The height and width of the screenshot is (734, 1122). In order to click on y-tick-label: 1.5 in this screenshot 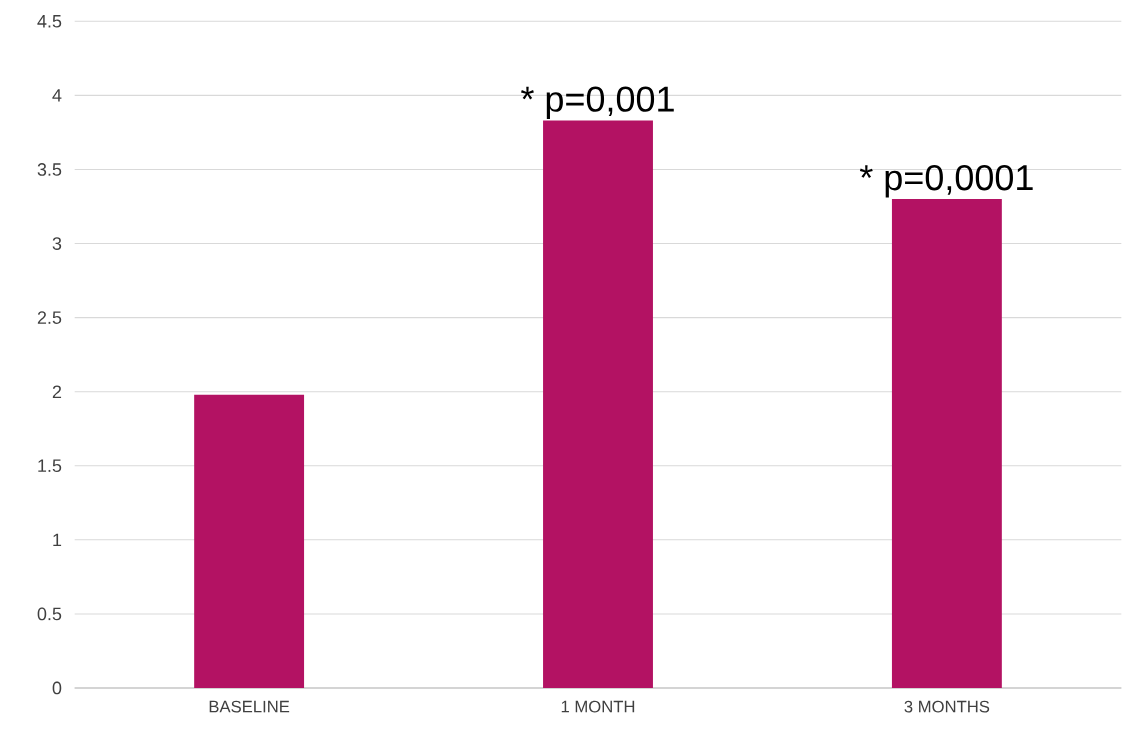, I will do `click(50, 466)`.